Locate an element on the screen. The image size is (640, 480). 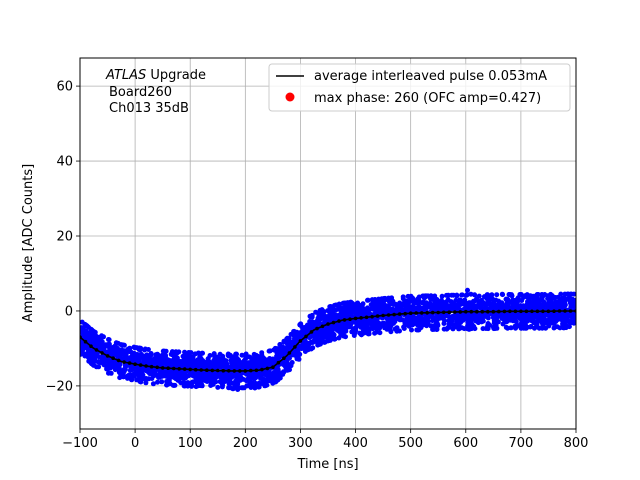
x-tick-label: 200 is located at coordinates (245, 443).